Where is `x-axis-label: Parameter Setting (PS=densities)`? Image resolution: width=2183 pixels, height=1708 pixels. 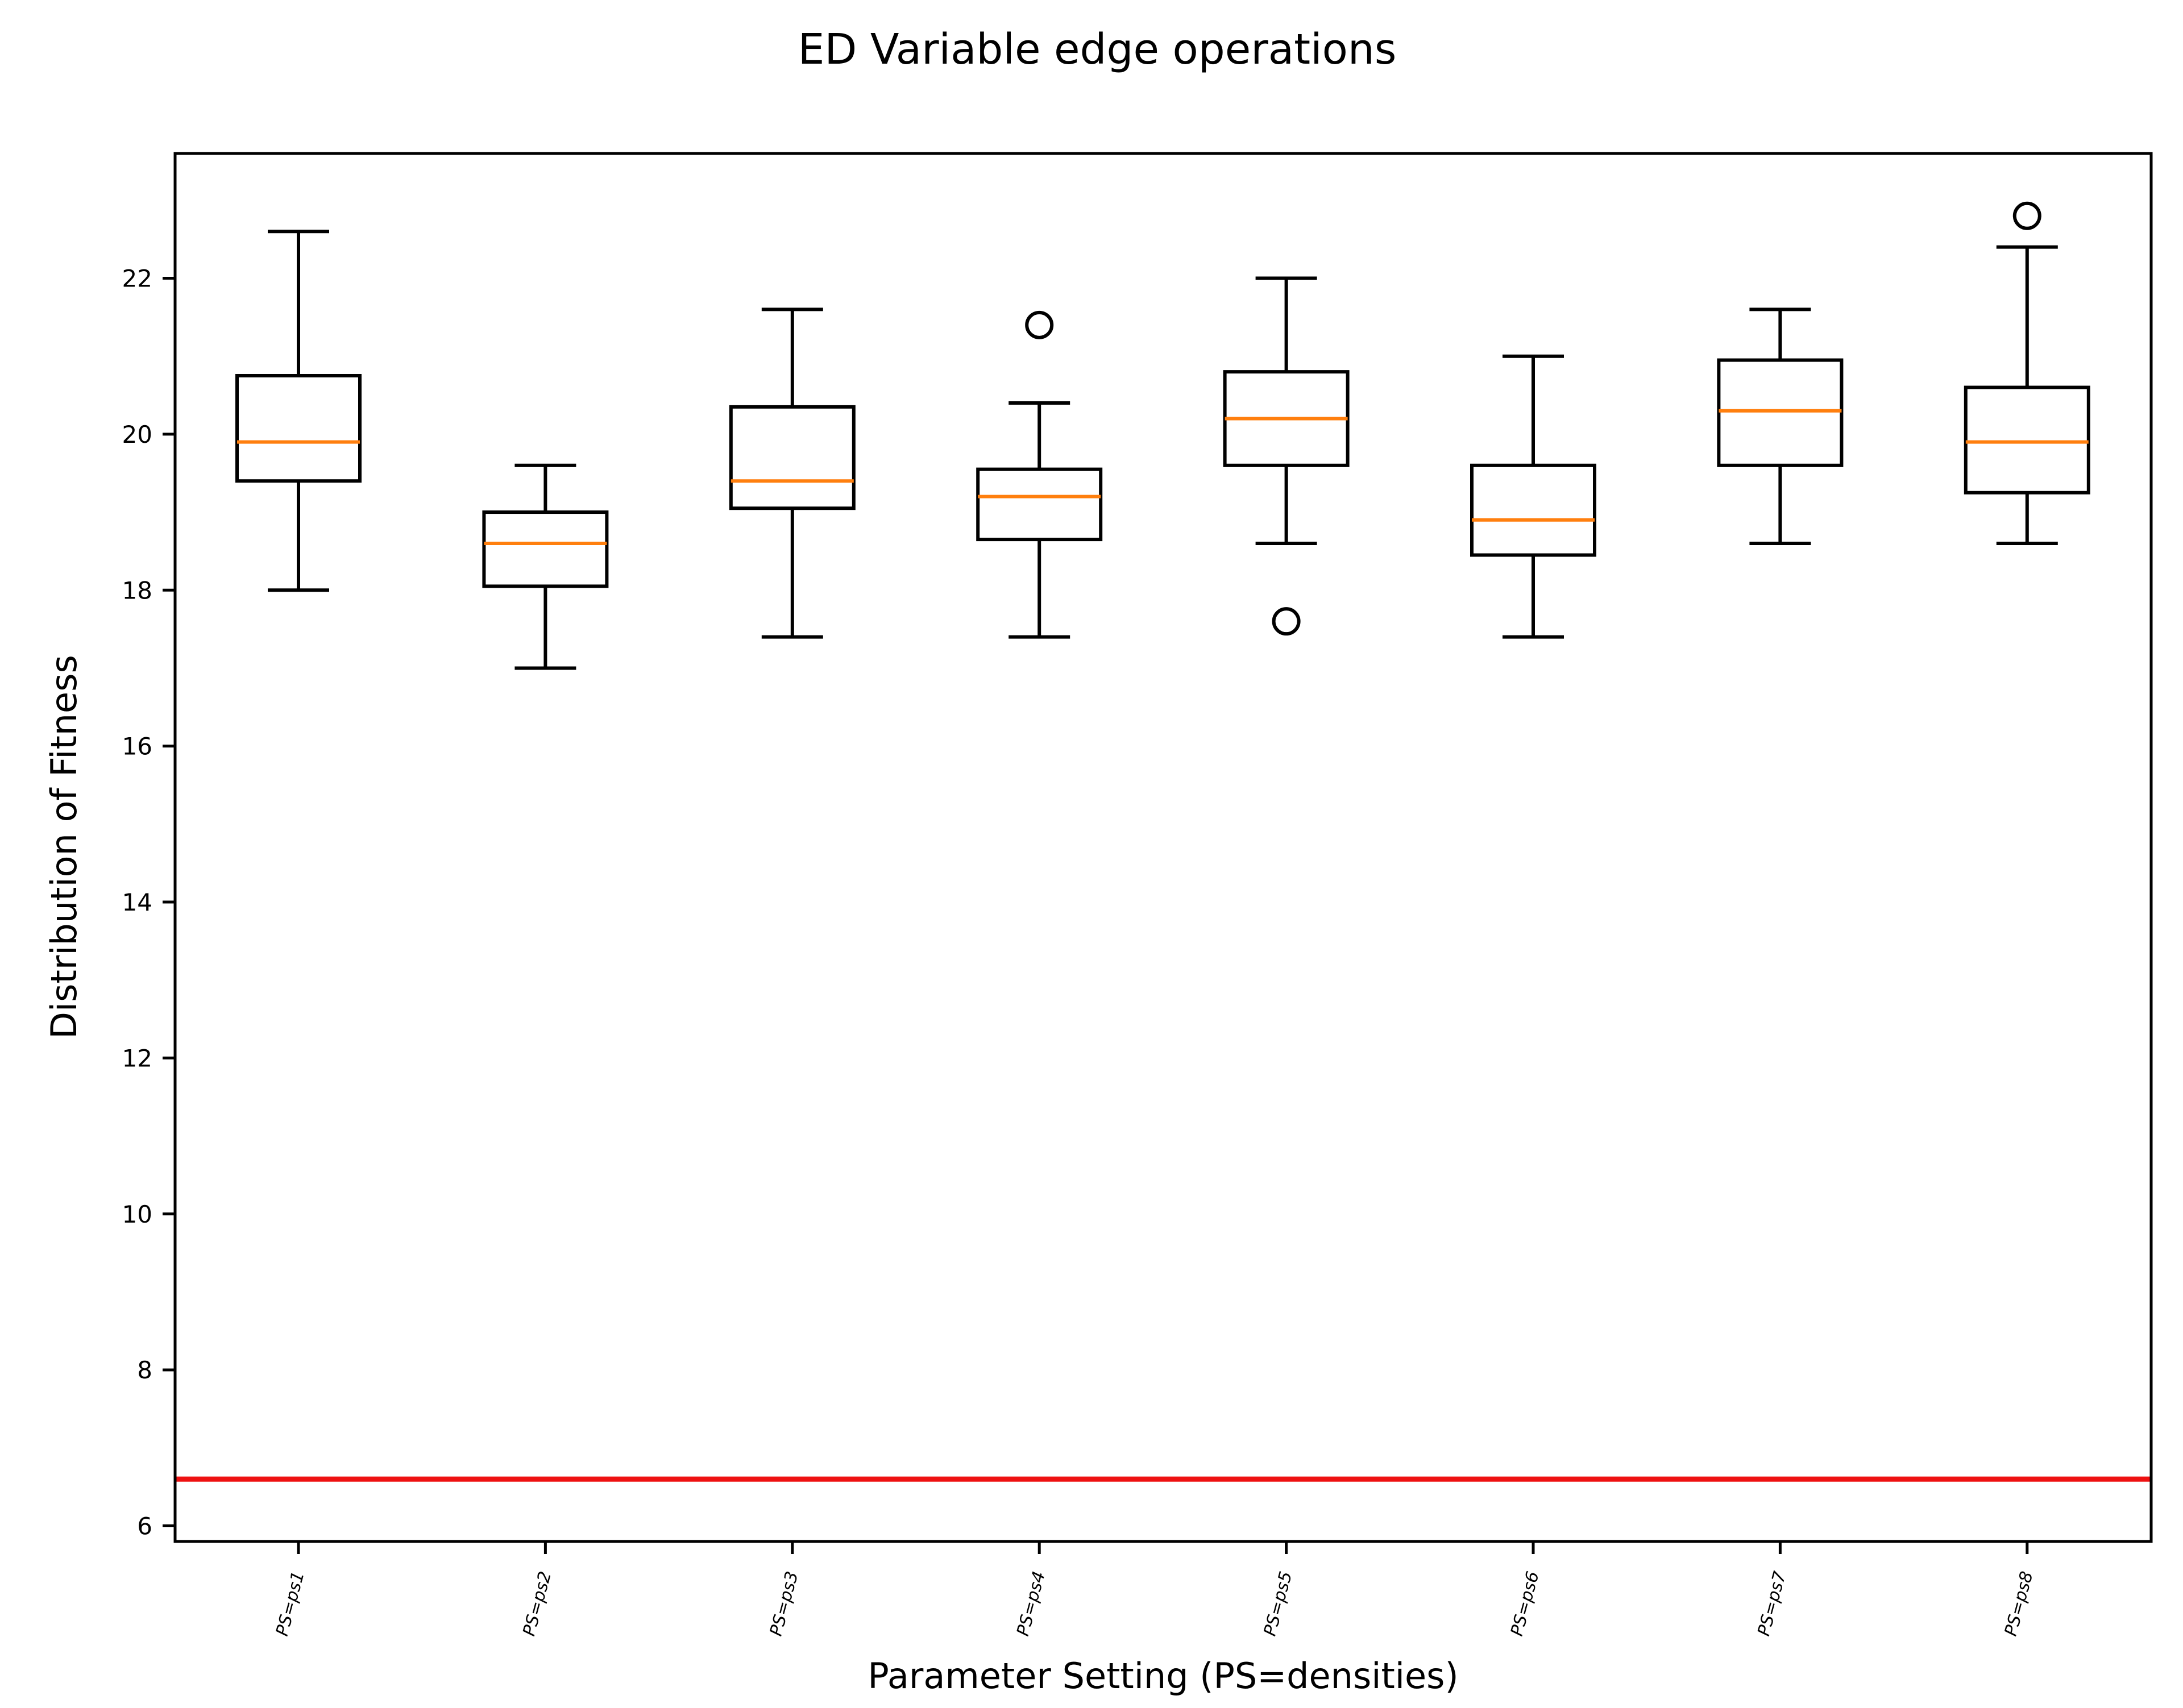
x-axis-label: Parameter Setting (PS=densities) is located at coordinates (1163, 1676).